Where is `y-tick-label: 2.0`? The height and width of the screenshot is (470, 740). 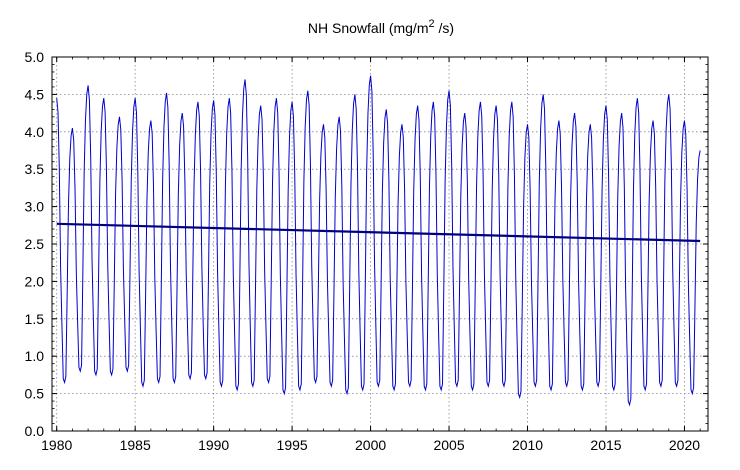 y-tick-label: 2.0 is located at coordinates (35, 281).